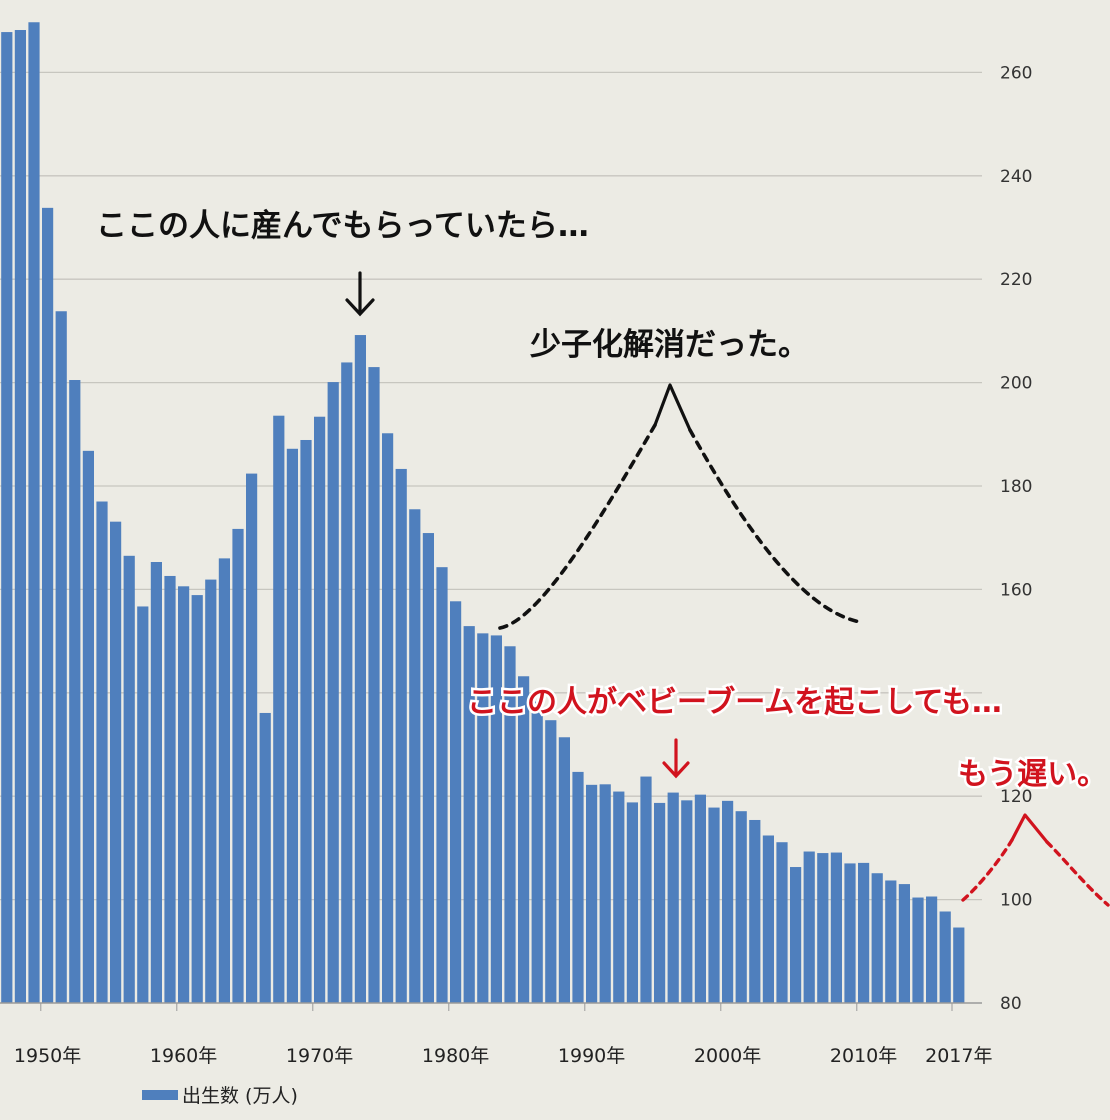  I want to click on bar-1992, so click(619, 897).